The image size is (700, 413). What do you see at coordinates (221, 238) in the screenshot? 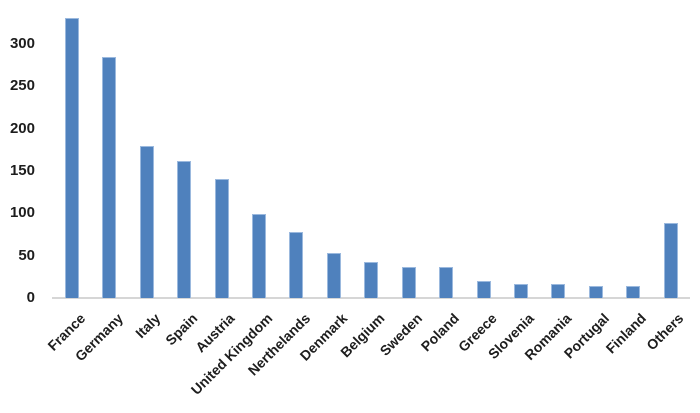
I see `bar-austria` at bounding box center [221, 238].